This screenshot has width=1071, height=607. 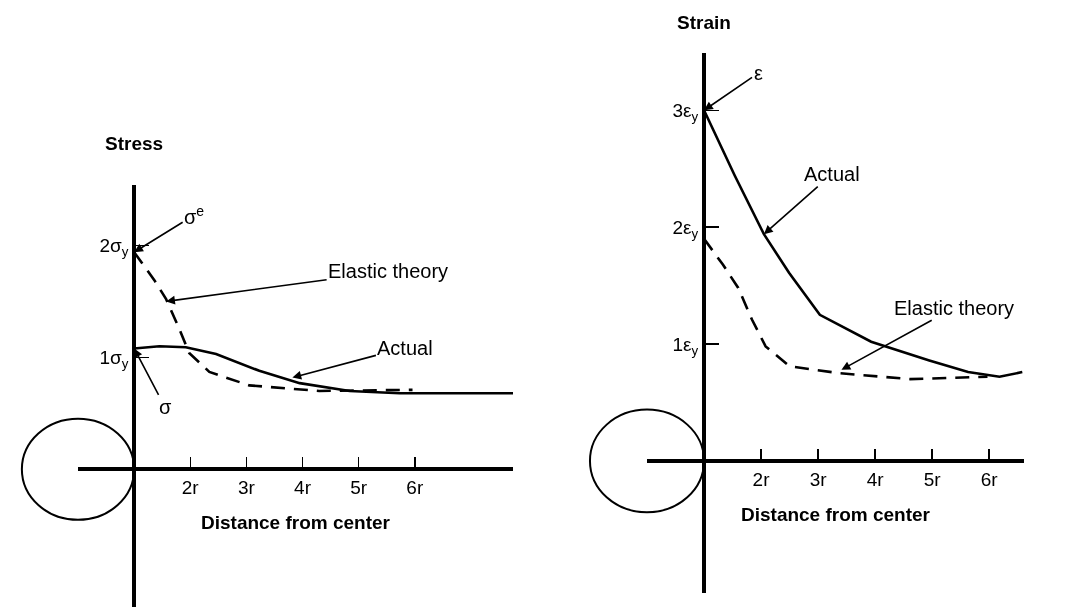 What do you see at coordinates (165, 407) in the screenshot?
I see `annotation: σ` at bounding box center [165, 407].